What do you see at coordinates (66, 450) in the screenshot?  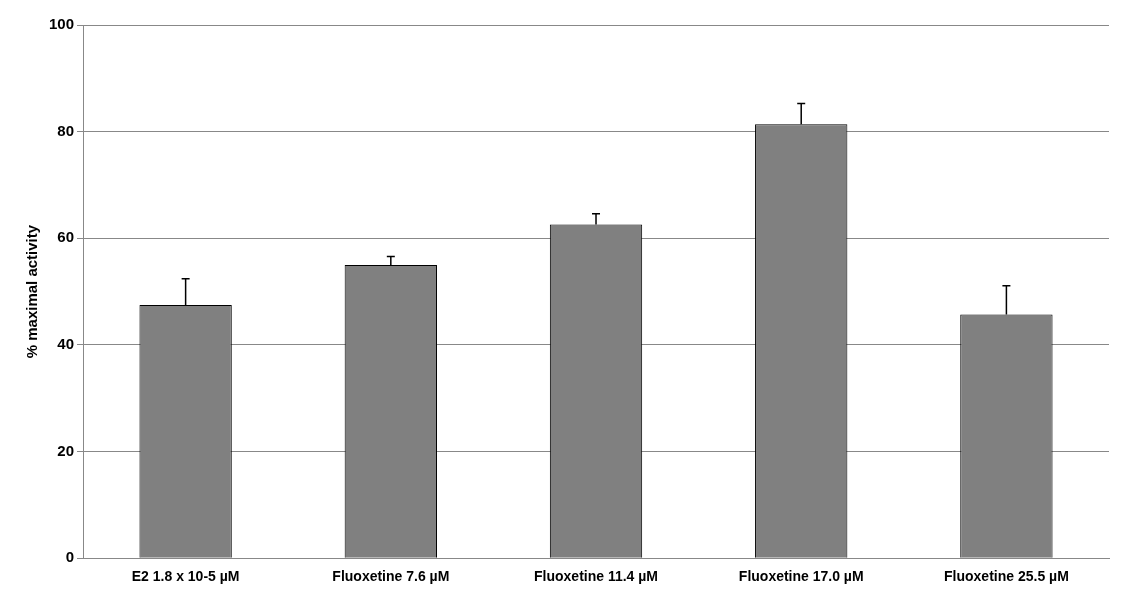 I see `y-tick-label: 20` at bounding box center [66, 450].